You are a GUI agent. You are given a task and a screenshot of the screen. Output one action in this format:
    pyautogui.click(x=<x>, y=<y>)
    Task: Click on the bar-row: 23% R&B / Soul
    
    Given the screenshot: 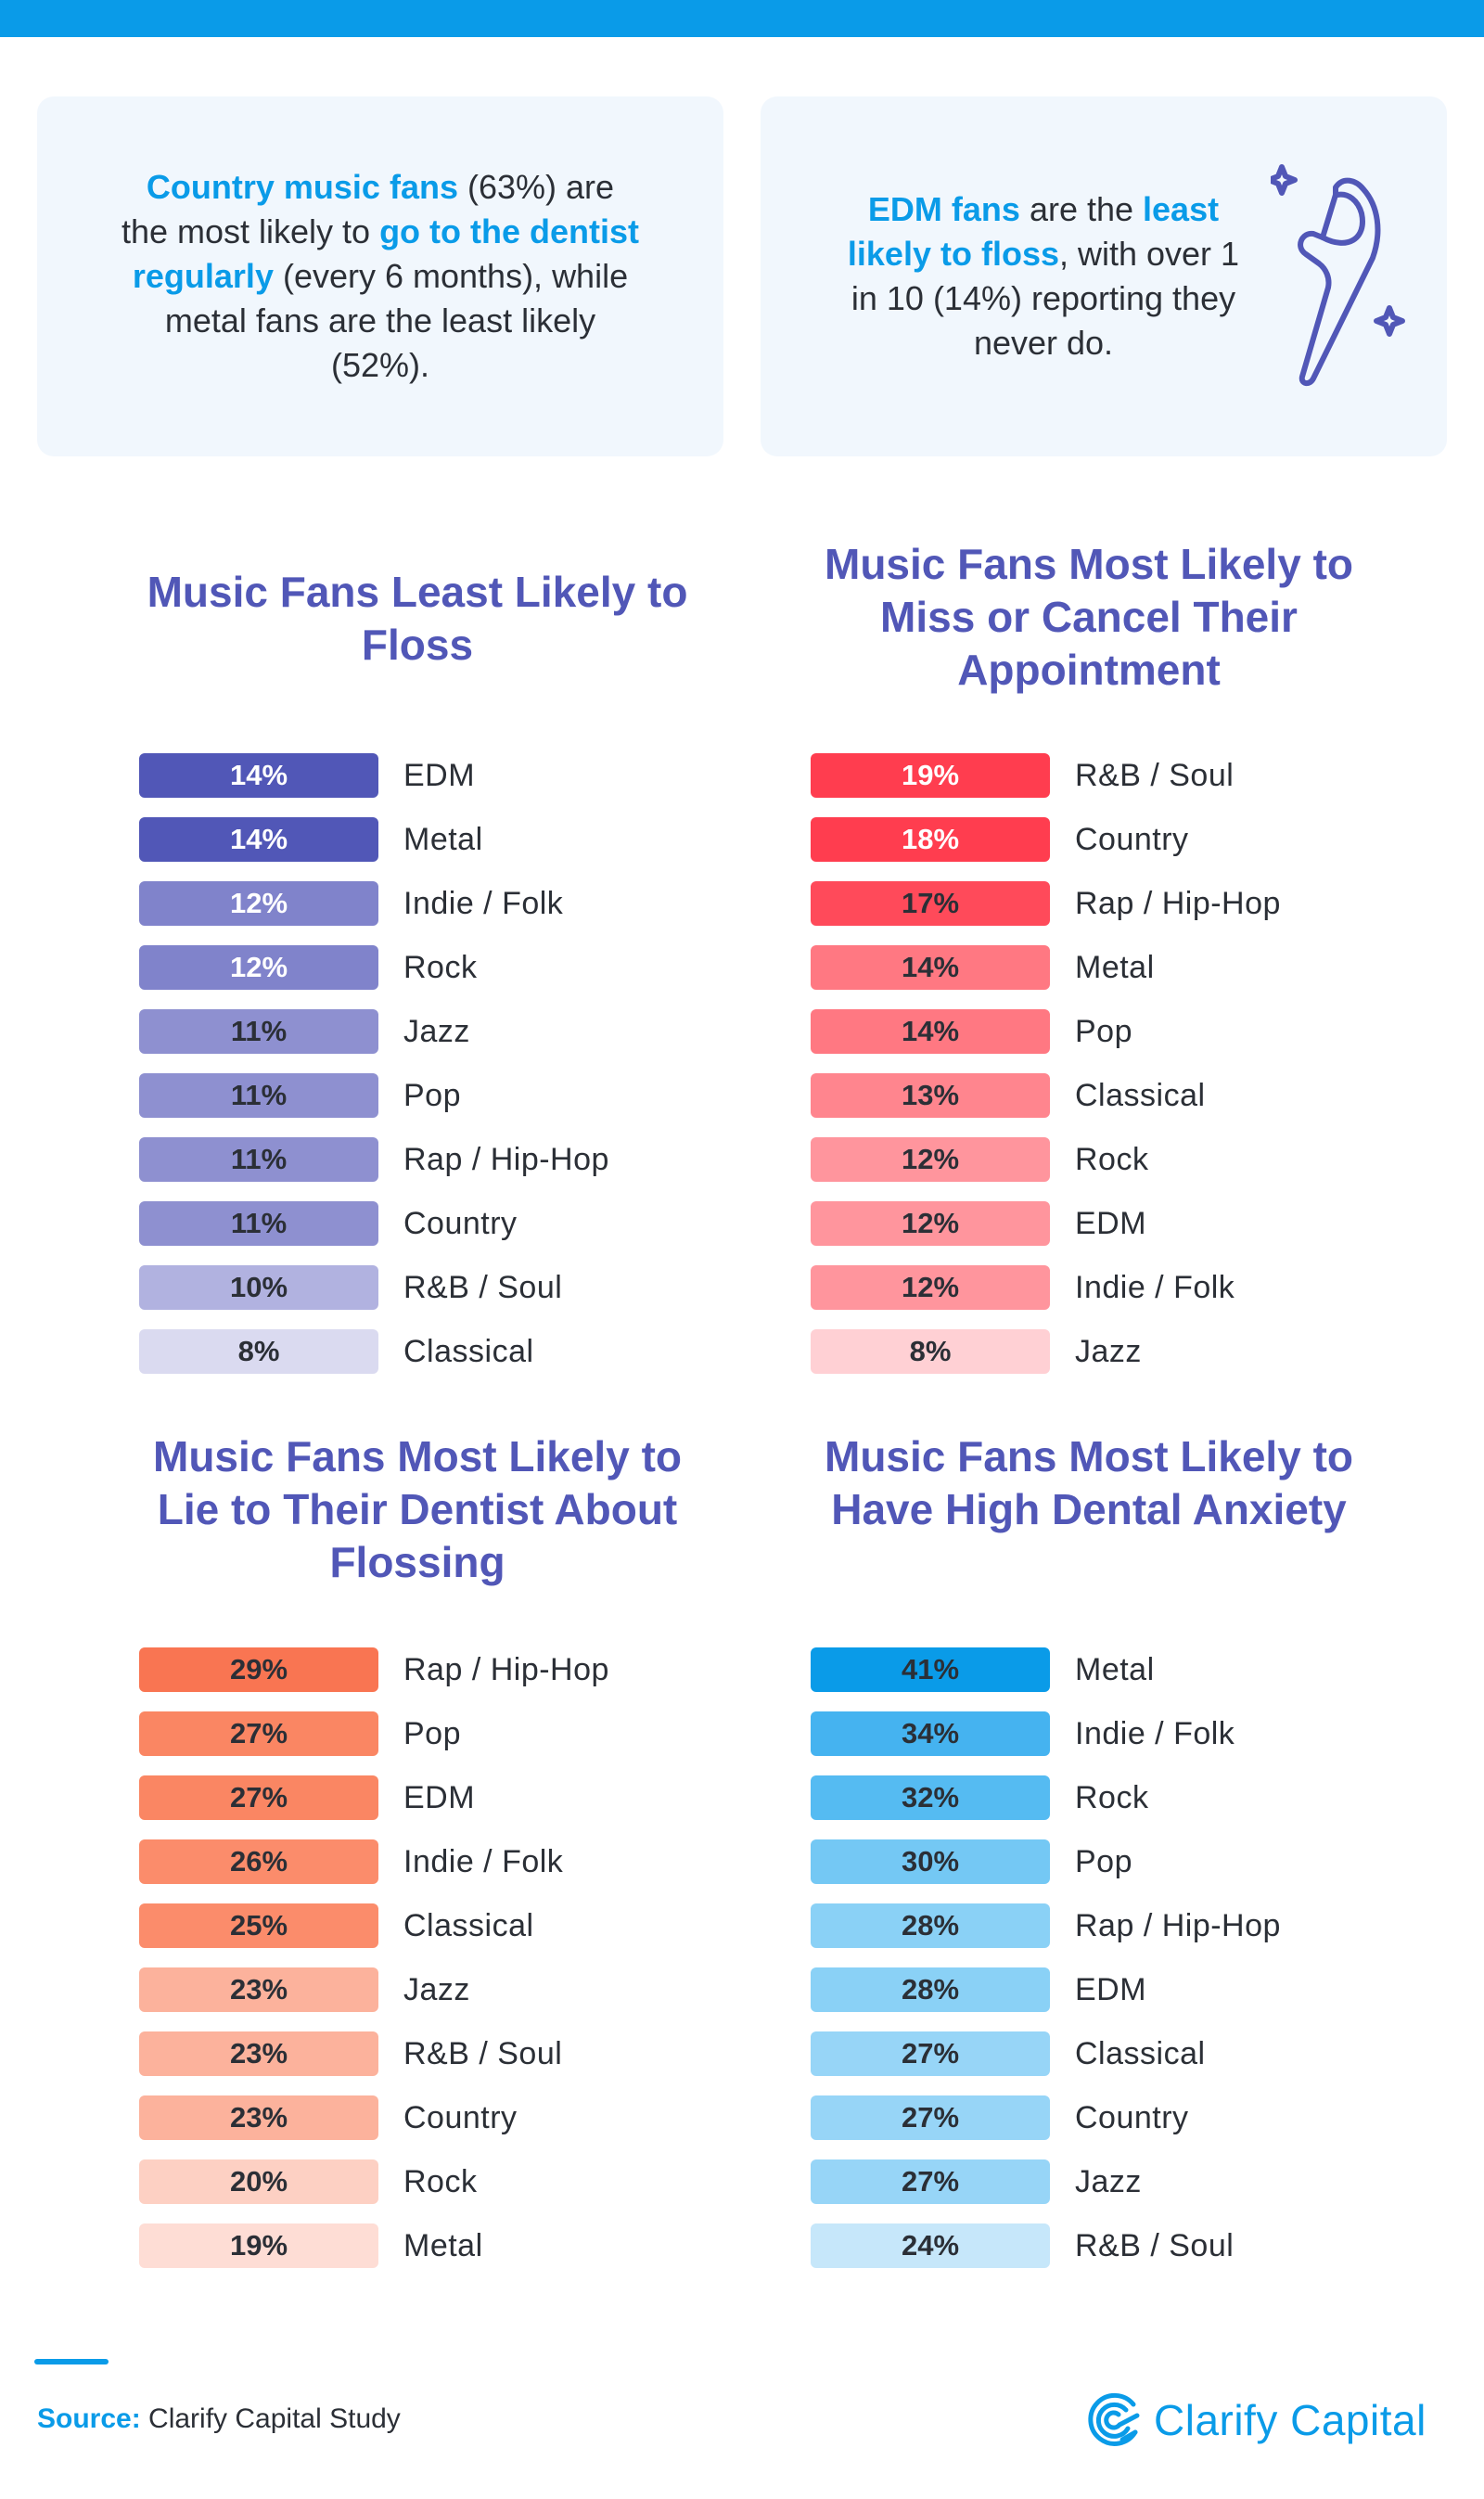 What is the action you would take?
    pyautogui.click(x=350, y=2053)
    